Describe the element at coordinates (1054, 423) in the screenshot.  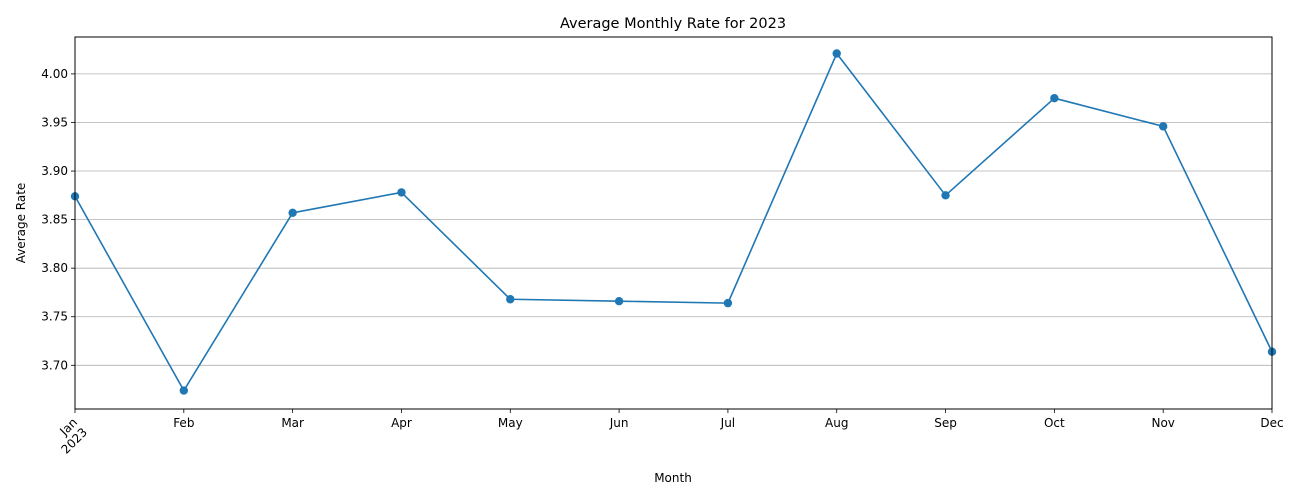
I see `x-tick-label: Oct` at that location.